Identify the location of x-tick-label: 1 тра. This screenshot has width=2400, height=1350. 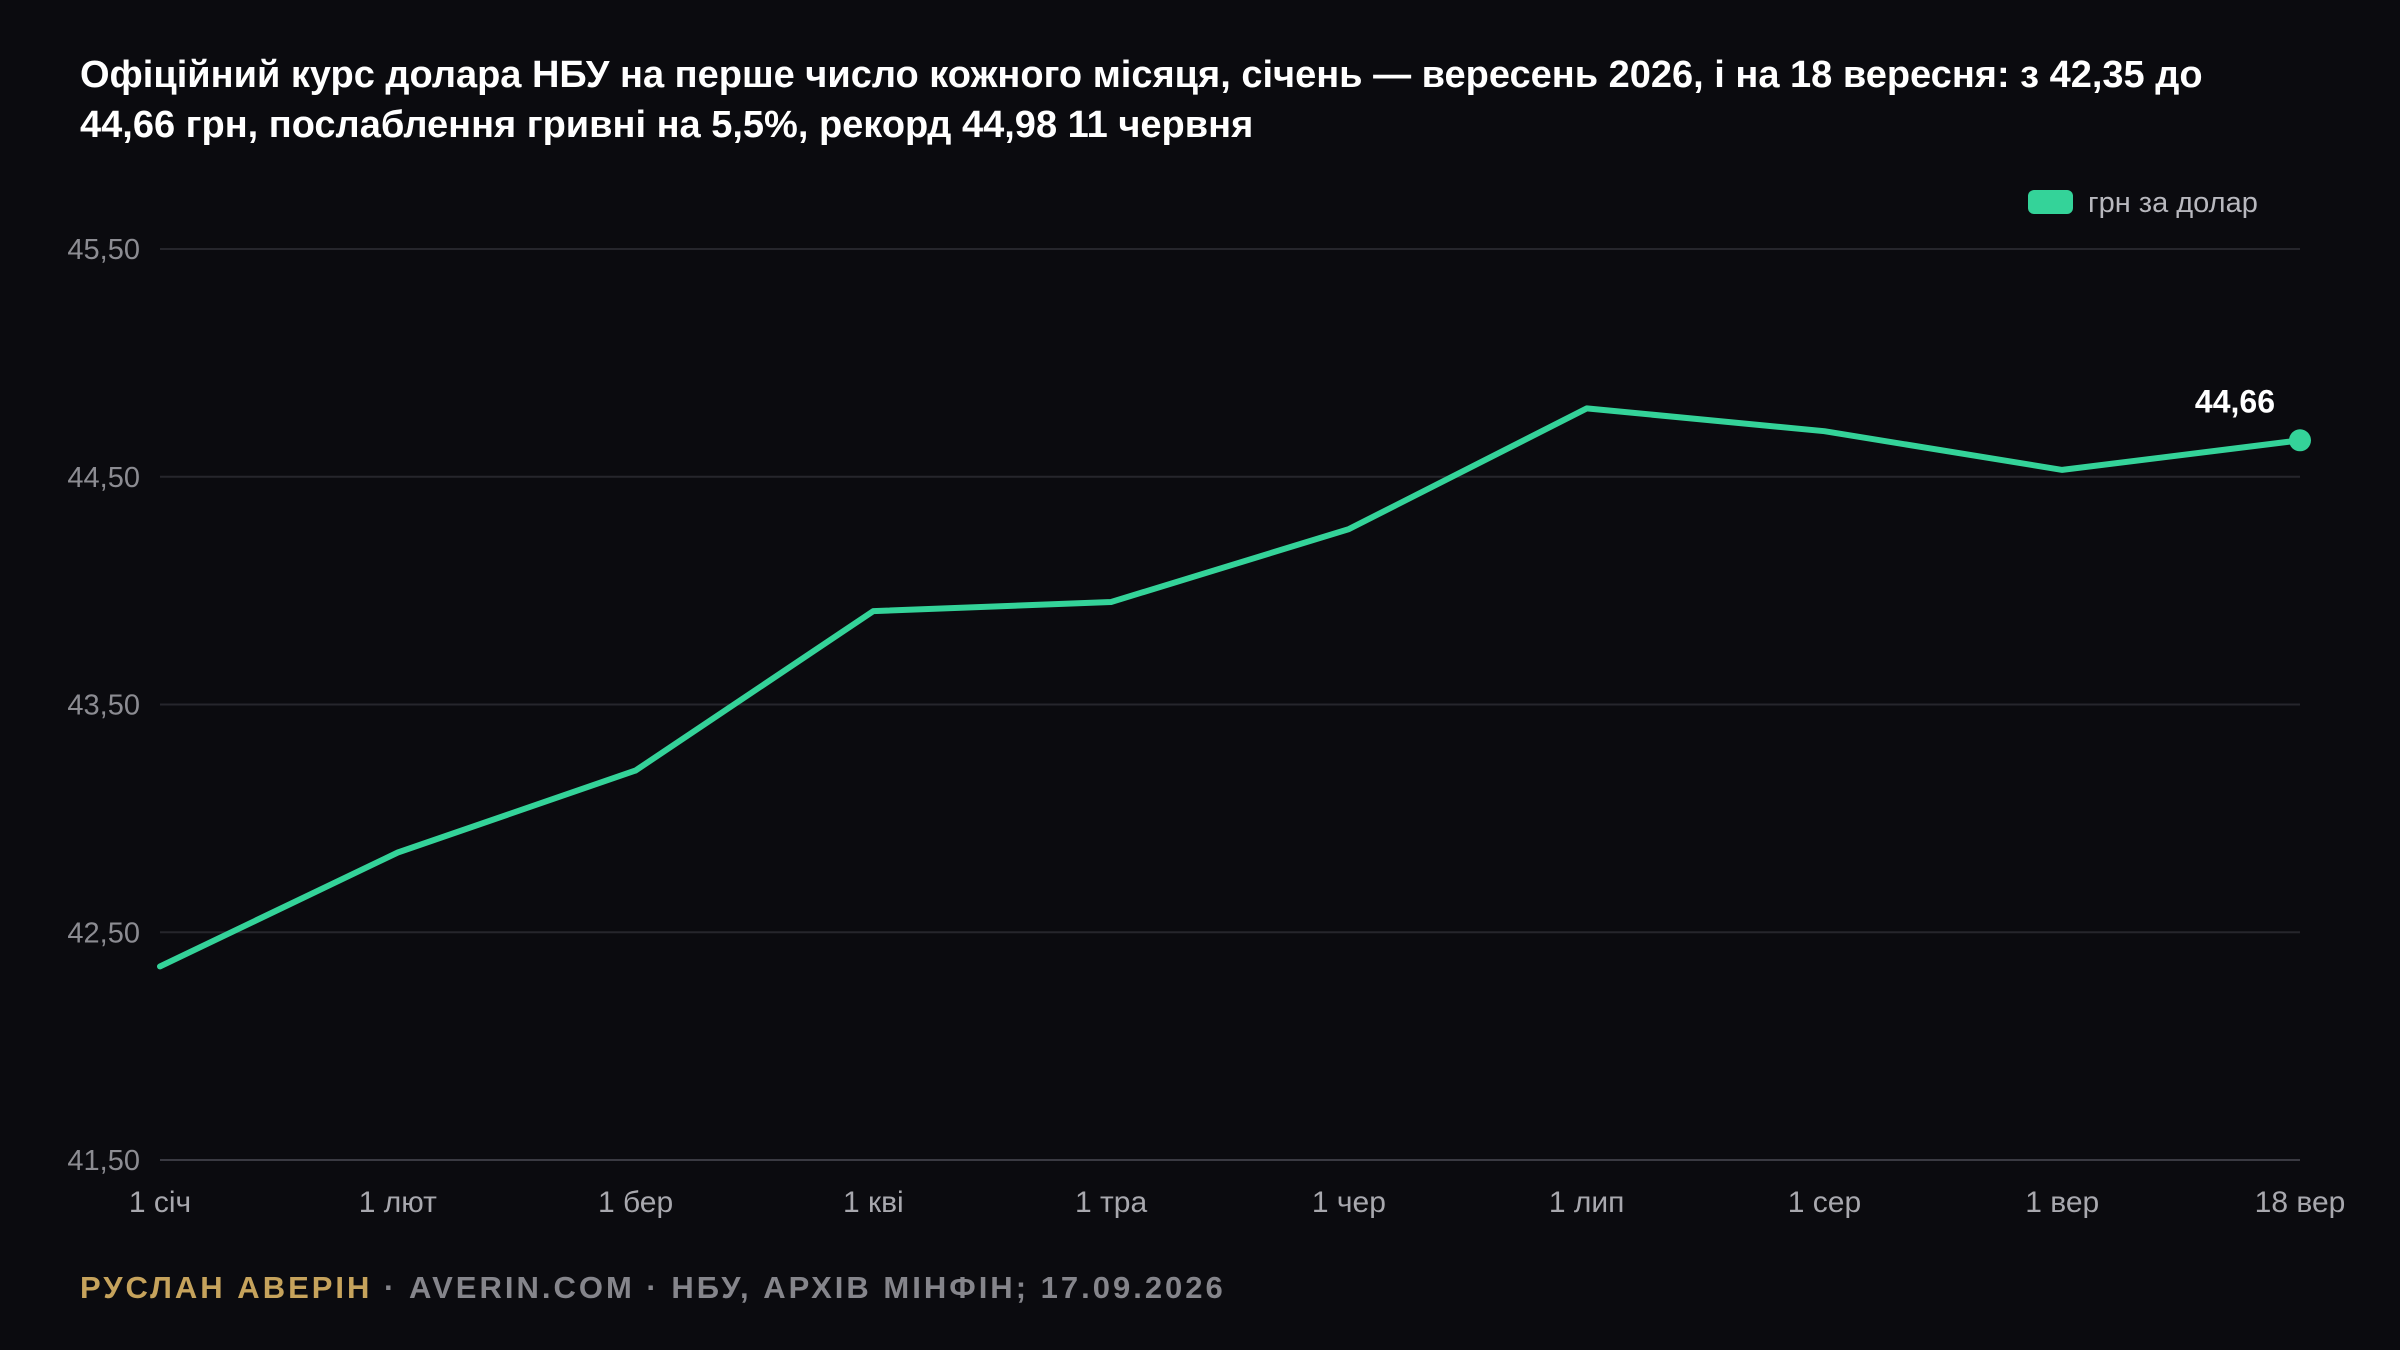
(1111, 1202).